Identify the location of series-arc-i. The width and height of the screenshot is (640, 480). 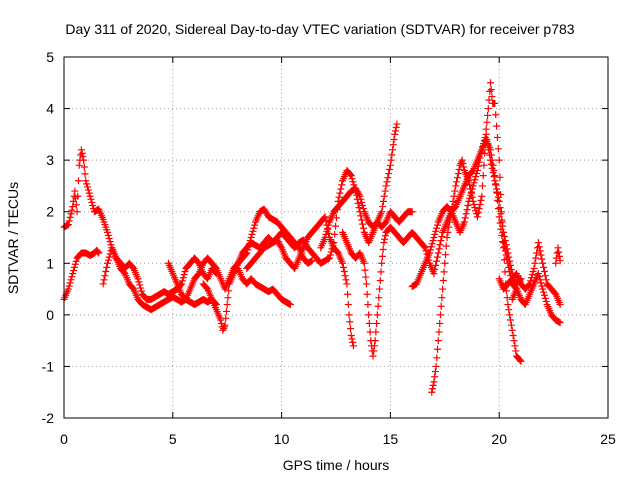
(432, 245).